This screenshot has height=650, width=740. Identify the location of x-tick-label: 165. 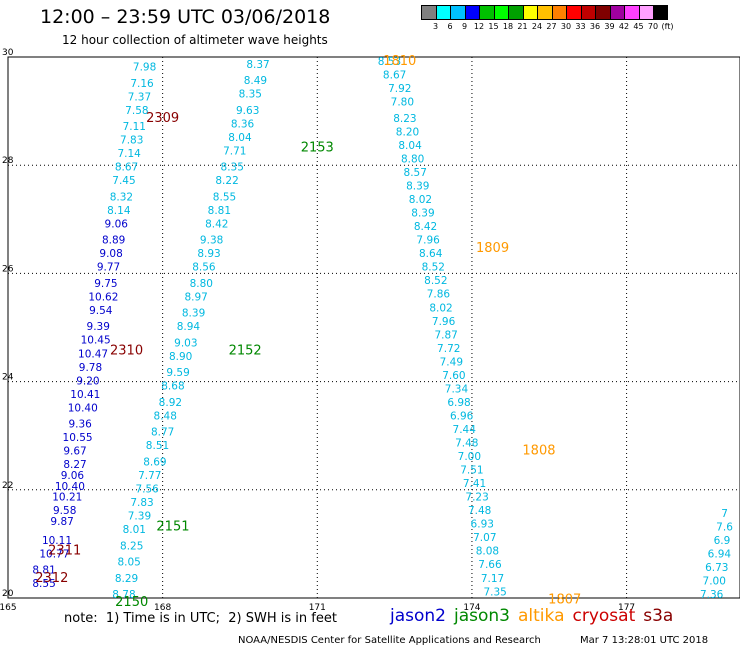
(8, 608).